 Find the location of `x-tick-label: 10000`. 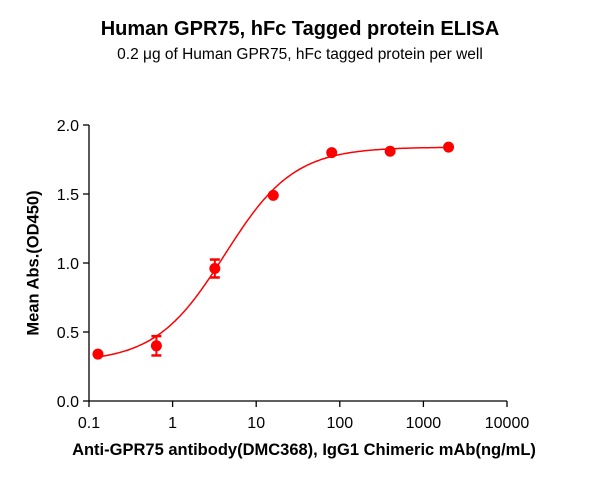

x-tick-label: 10000 is located at coordinates (507, 423).